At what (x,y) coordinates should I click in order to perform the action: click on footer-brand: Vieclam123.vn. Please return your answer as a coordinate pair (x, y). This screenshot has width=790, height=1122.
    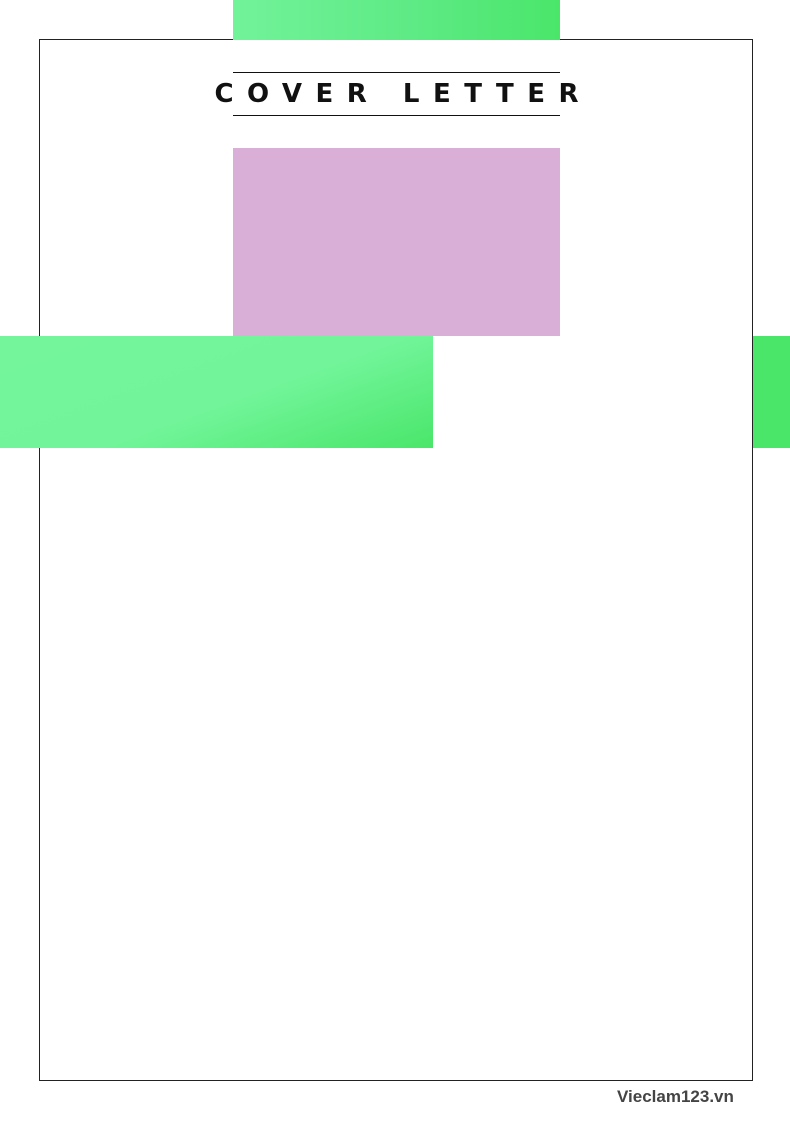
    Looking at the image, I should click on (675, 1096).